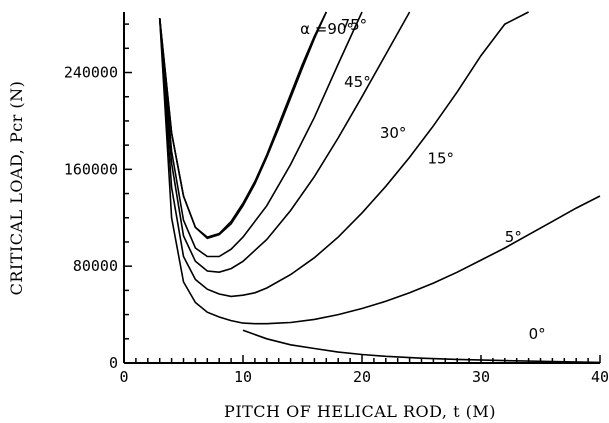 Image resolution: width=609 pixels, height=423 pixels. I want to click on x-tick-label: 40, so click(600, 377).